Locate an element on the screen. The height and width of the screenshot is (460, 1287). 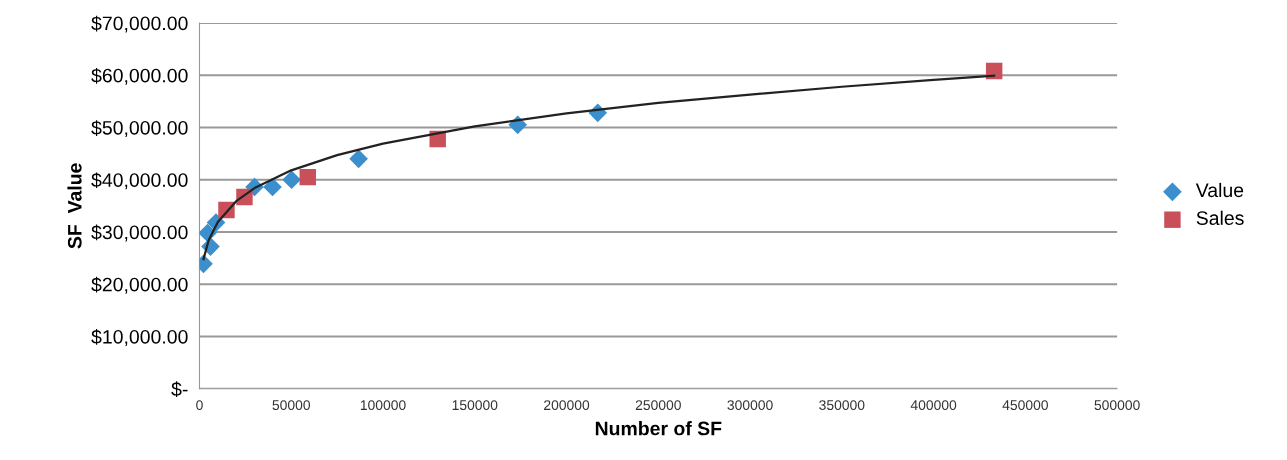
x-tick-label: 350000 is located at coordinates (842, 405).